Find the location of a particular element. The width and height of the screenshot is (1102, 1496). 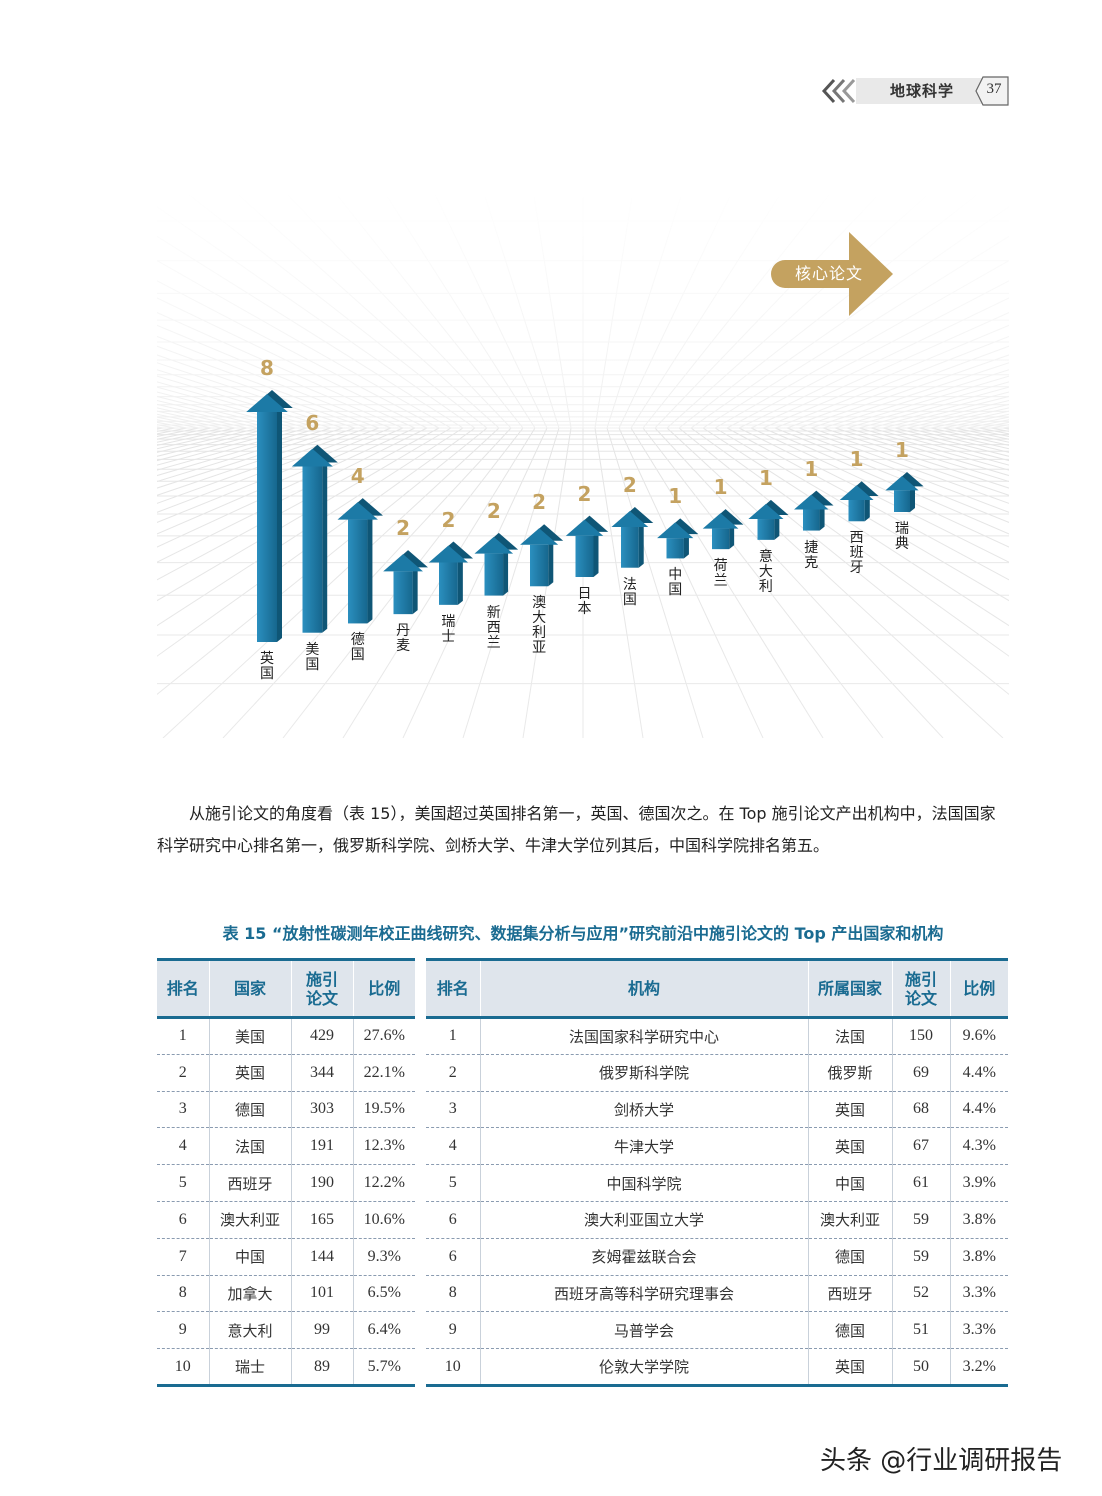

table-row: 10 伦敦大学学院 英国 50 3.2% is located at coordinates (717, 1367).